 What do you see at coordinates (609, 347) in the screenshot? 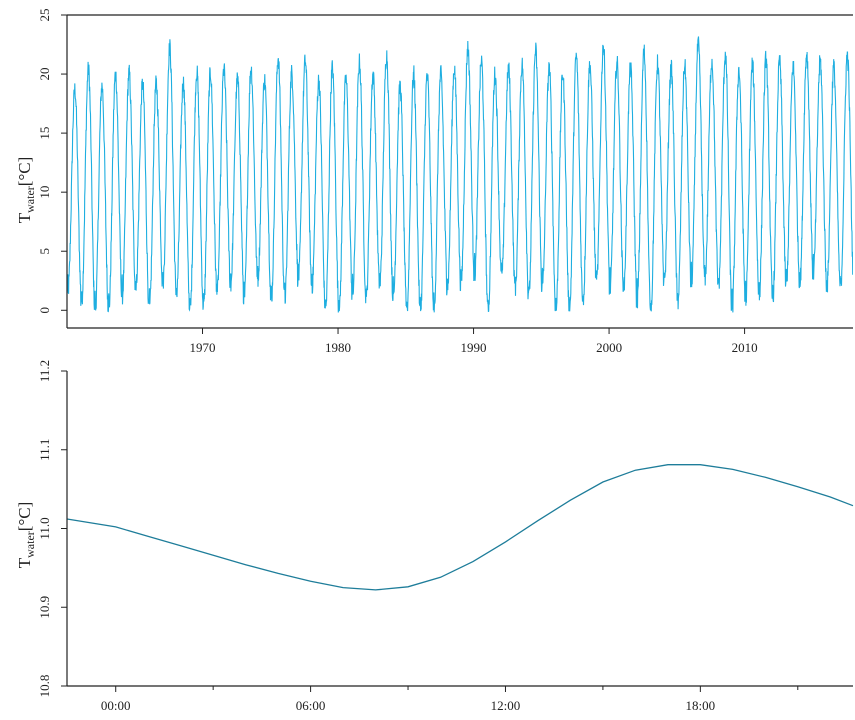
I see `top-x-tick-label: 2000` at bounding box center [609, 347].